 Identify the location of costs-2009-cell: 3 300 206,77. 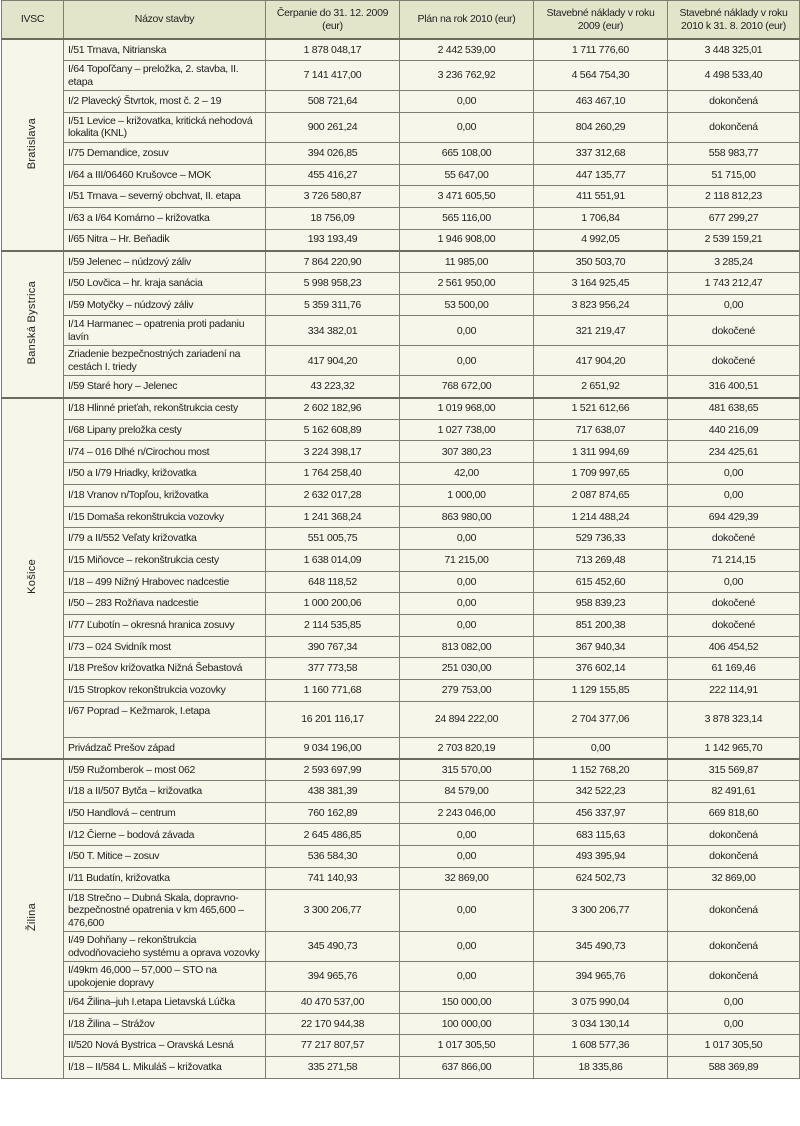
(600, 910).